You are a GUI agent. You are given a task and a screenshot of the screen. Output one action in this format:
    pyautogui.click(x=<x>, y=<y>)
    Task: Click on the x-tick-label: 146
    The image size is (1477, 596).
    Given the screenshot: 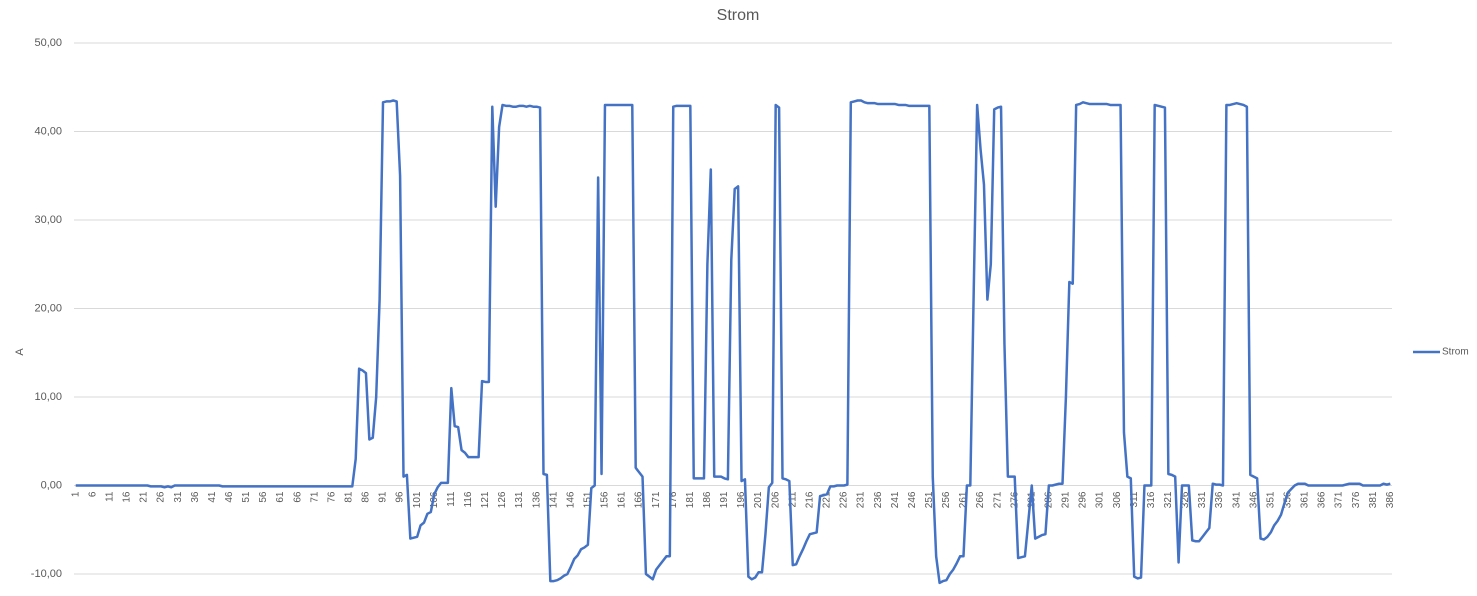 What is the action you would take?
    pyautogui.click(x=570, y=499)
    